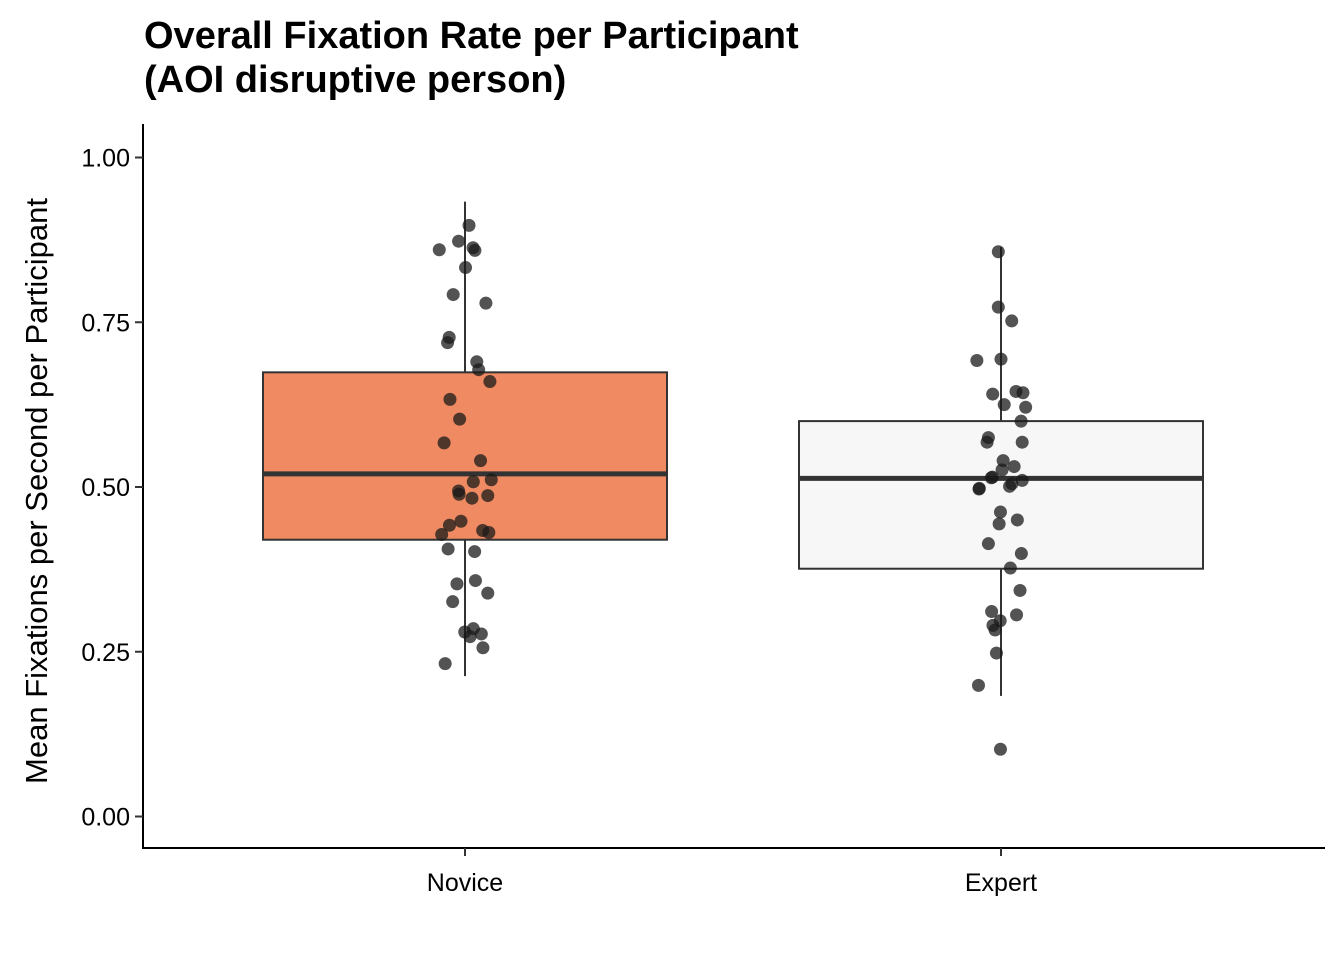 The image size is (1344, 960). What do you see at coordinates (465, 883) in the screenshot?
I see `x-tick-label: Novice` at bounding box center [465, 883].